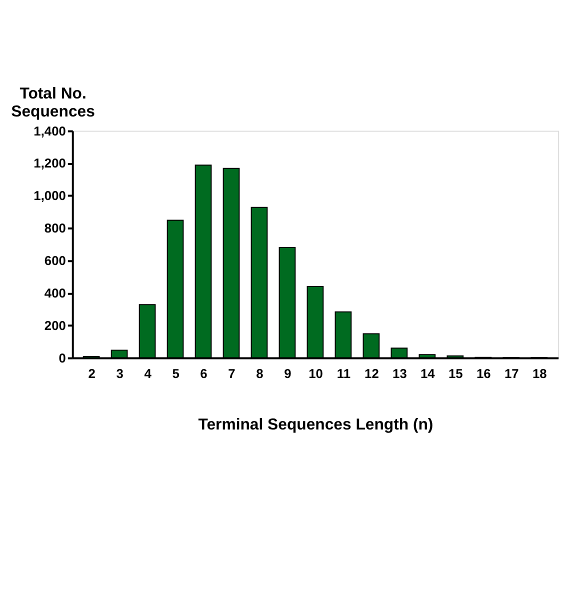 The height and width of the screenshot is (599, 568). What do you see at coordinates (55, 292) in the screenshot?
I see `y-tick-label: 400` at bounding box center [55, 292].